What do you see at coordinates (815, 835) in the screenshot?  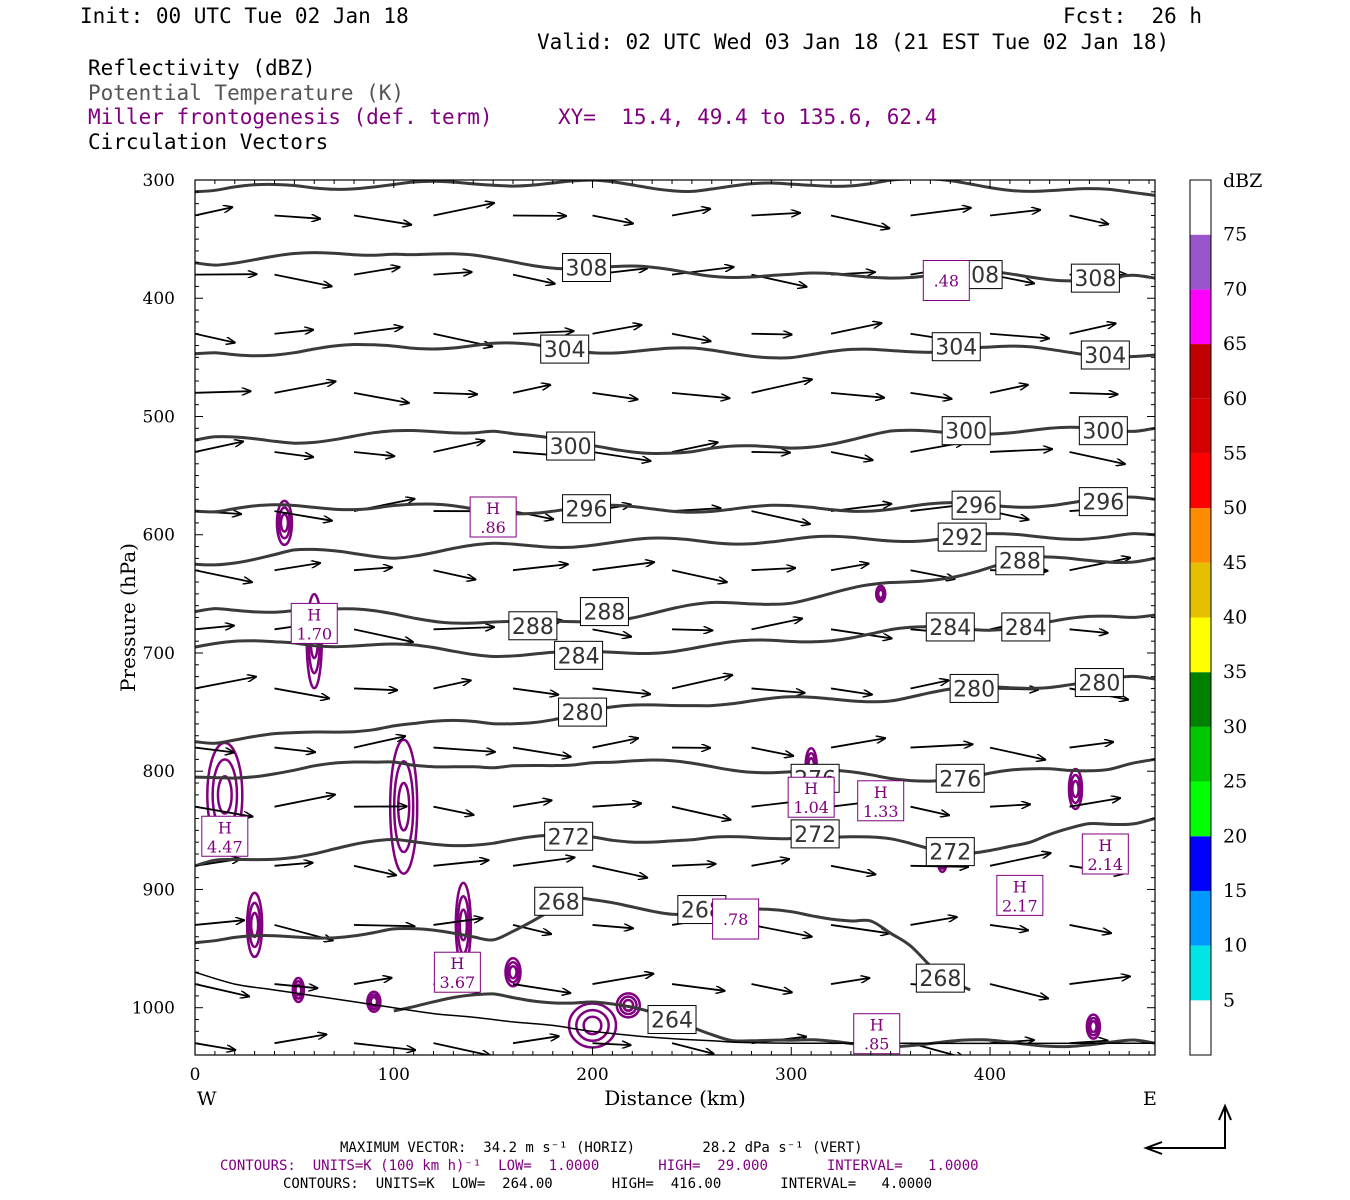 I see `isentrope-label: 272` at bounding box center [815, 835].